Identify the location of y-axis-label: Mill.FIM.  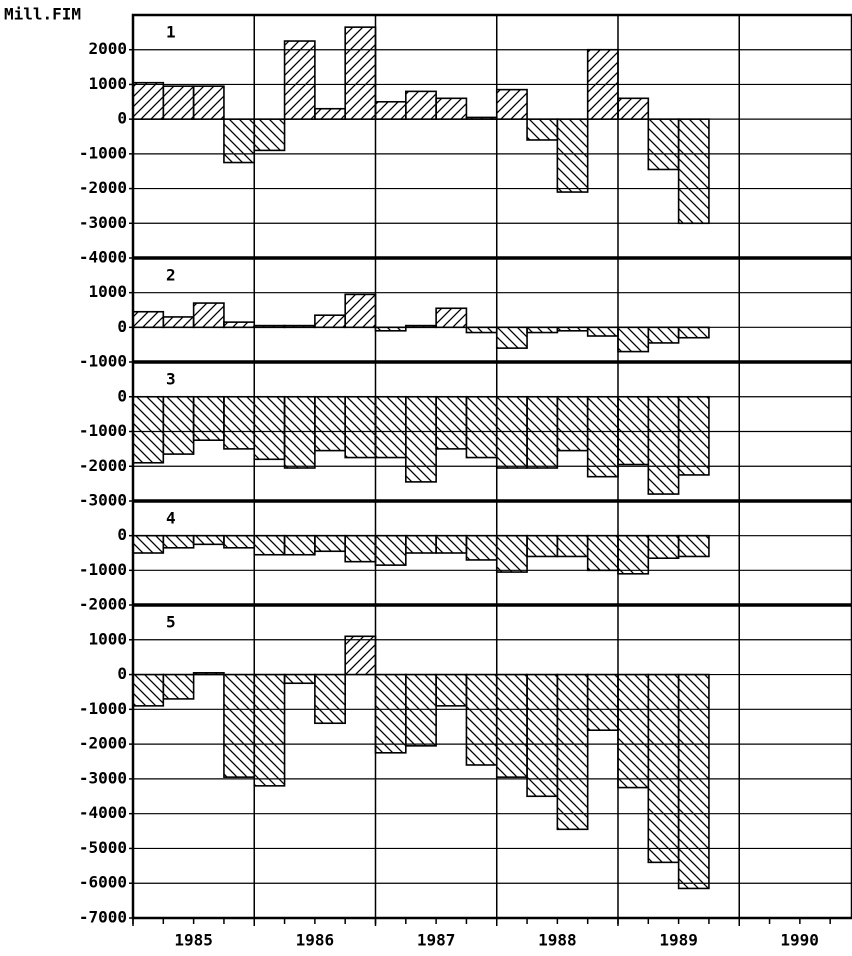
(42, 14).